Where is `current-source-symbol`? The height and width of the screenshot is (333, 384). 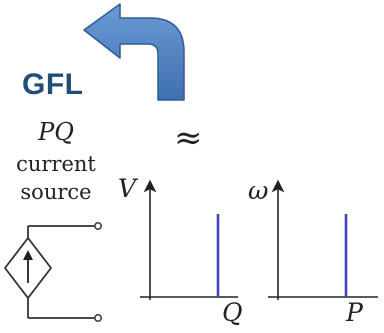
current-source-symbol is located at coordinates (52, 272).